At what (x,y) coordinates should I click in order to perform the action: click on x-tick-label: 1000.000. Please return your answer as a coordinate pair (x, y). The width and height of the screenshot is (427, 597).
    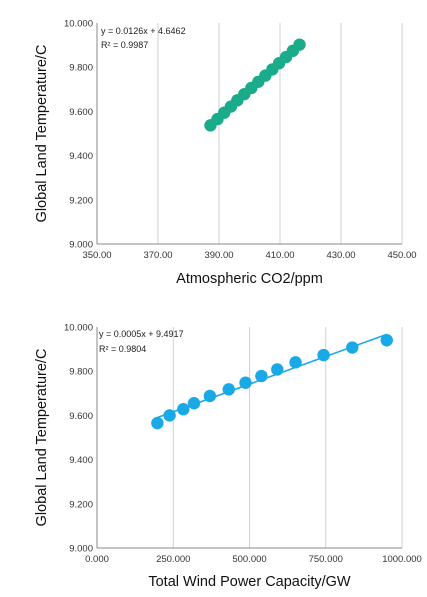
    Looking at the image, I should click on (402, 559).